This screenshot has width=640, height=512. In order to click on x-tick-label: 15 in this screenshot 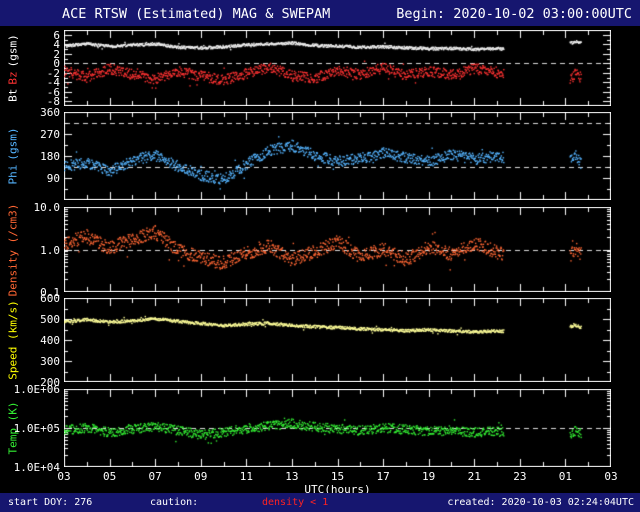, I will do `click(337, 476)`.